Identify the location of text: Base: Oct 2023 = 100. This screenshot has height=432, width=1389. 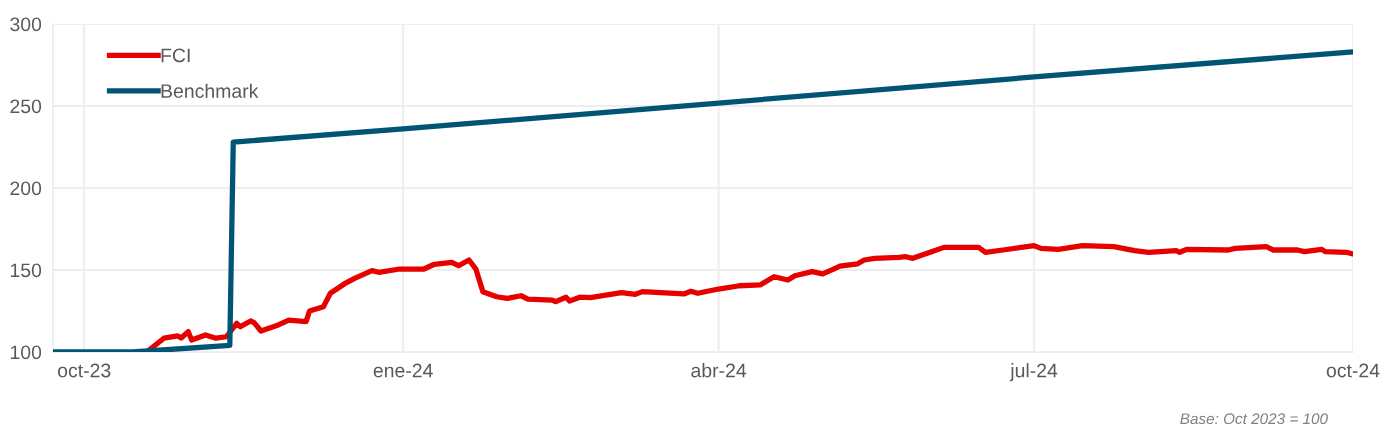
(1254, 419).